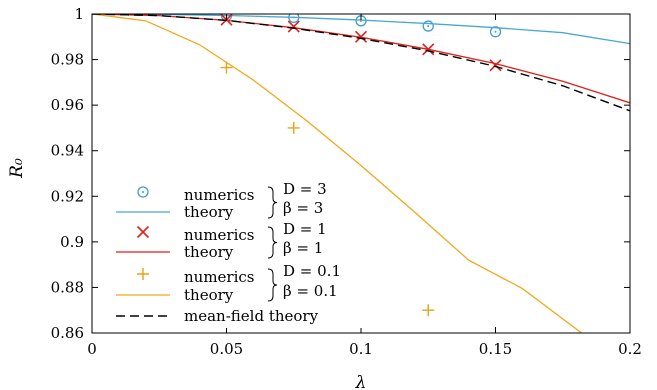 Image resolution: width=657 pixels, height=390 pixels. Describe the element at coordinates (67, 196) in the screenshot. I see `y-tick-label: 0.92` at that location.